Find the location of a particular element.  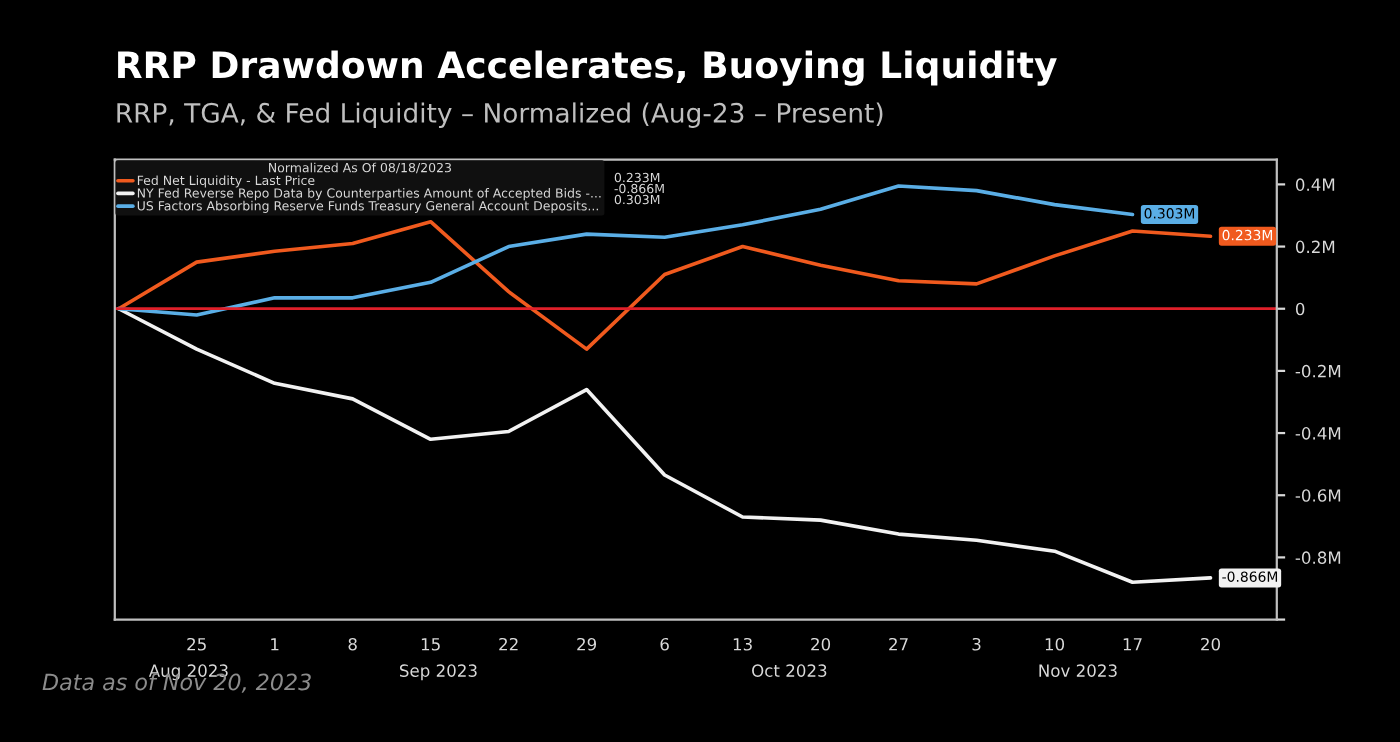

y-tick-label: 0.4M is located at coordinates (1315, 184).